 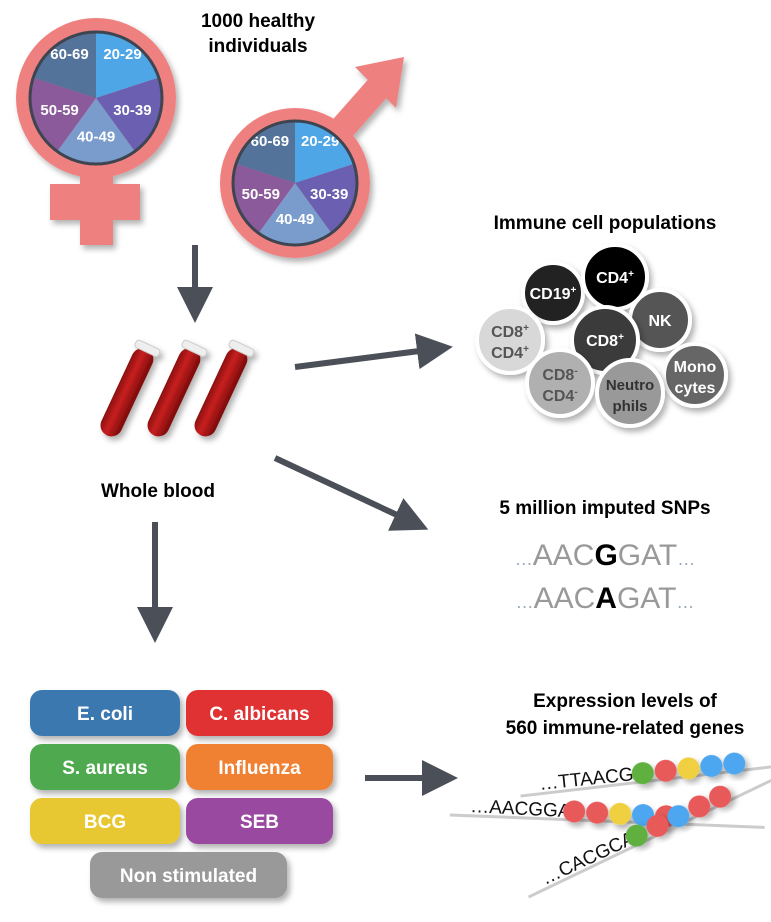 I want to click on snps-title: 5 million imputed SNPs, so click(x=604, y=508).